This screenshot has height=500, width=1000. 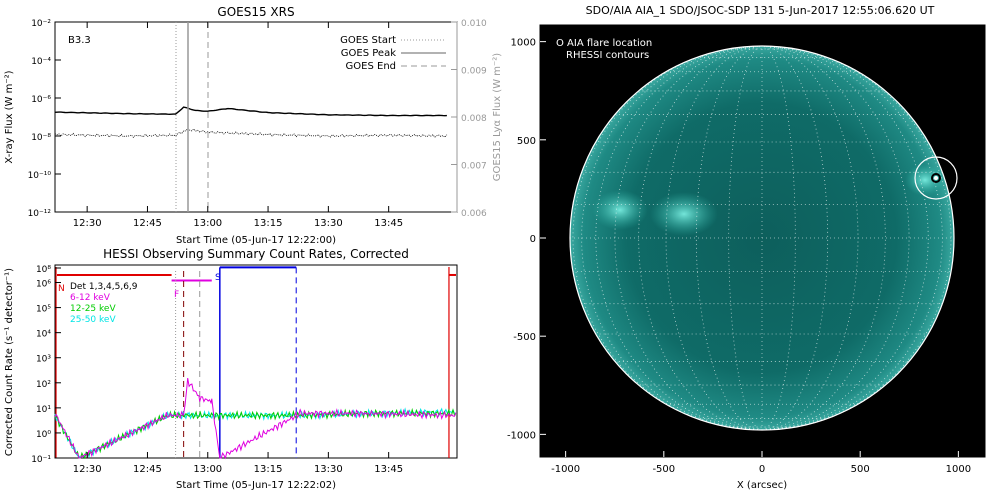 I want to click on goes-y2tick-label: 0.007, so click(x=474, y=167).